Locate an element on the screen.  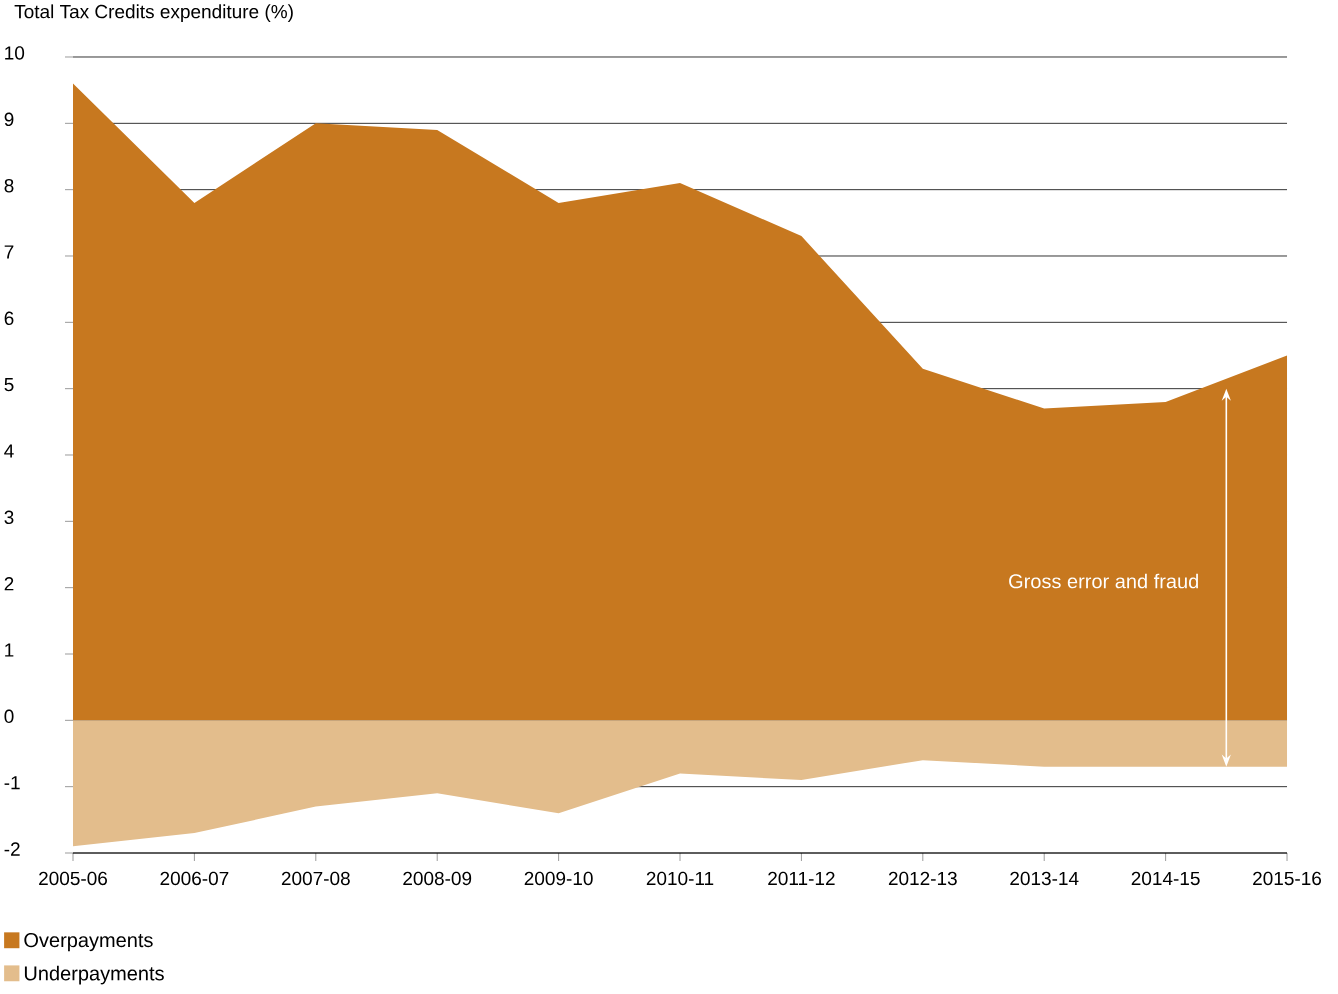
legend-label: Underpayments is located at coordinates (94, 975).